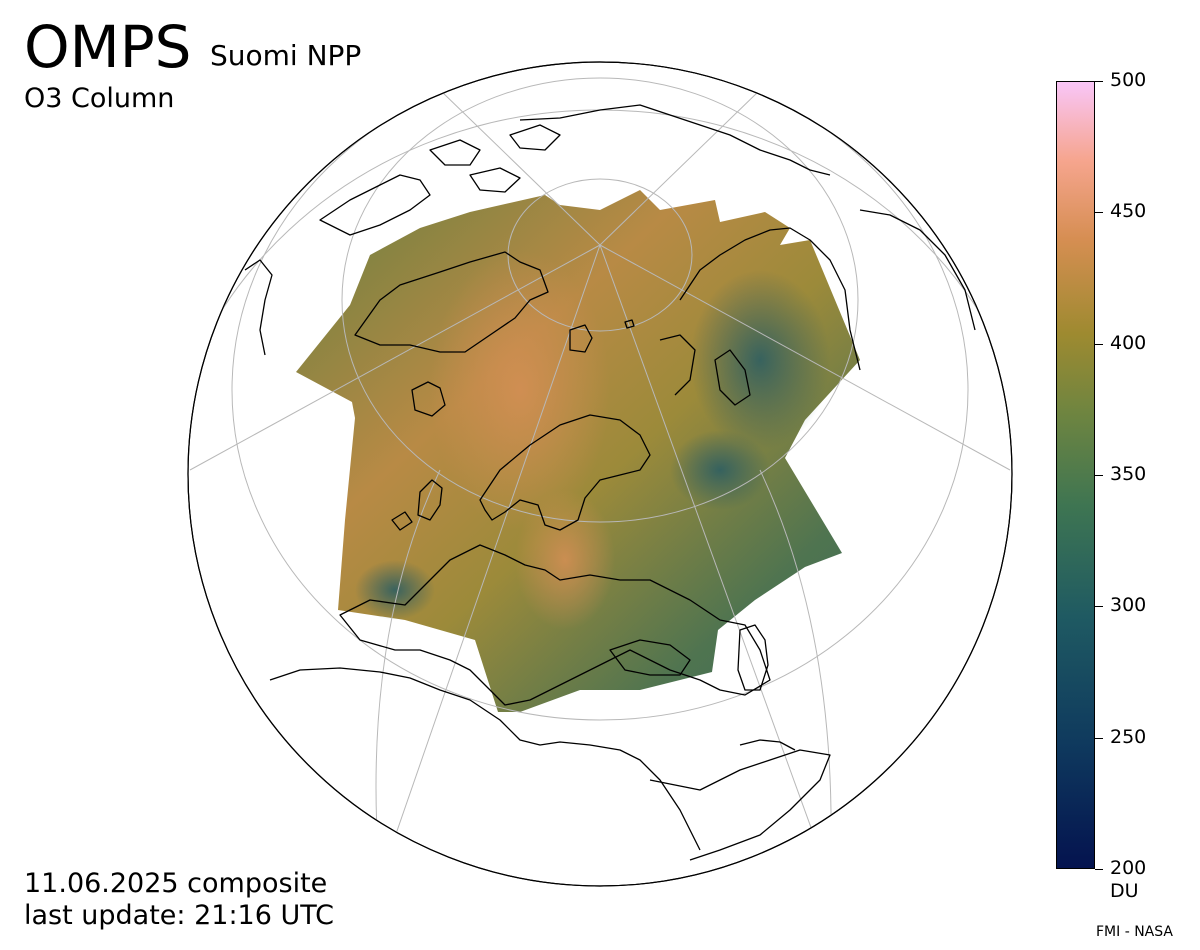 The image size is (1200, 950). Describe the element at coordinates (99, 98) in the screenshot. I see `product-label: O3 Column` at that location.